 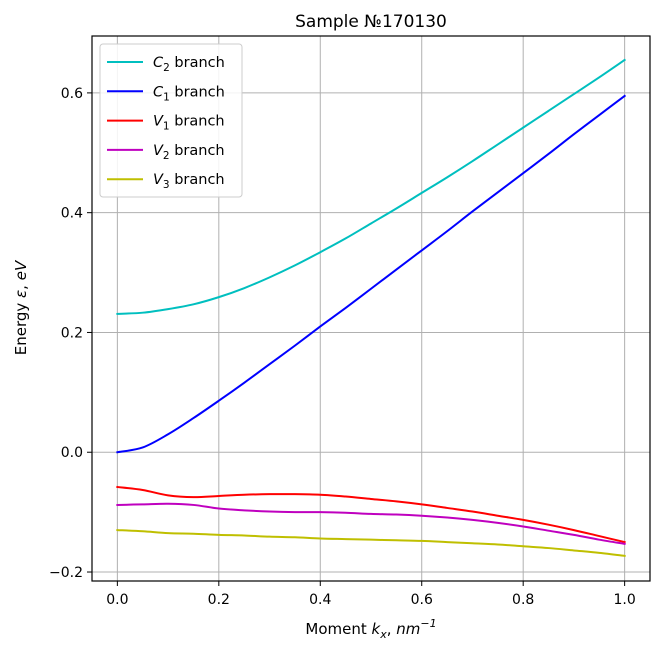 I want to click on x-axis-label-symbol: k, so click(x=377, y=629).